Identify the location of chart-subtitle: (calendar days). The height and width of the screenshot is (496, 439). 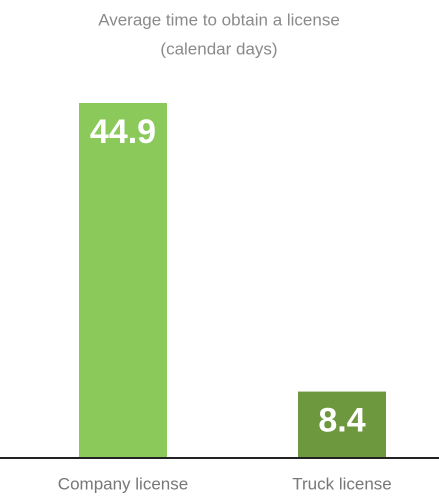
(218, 48).